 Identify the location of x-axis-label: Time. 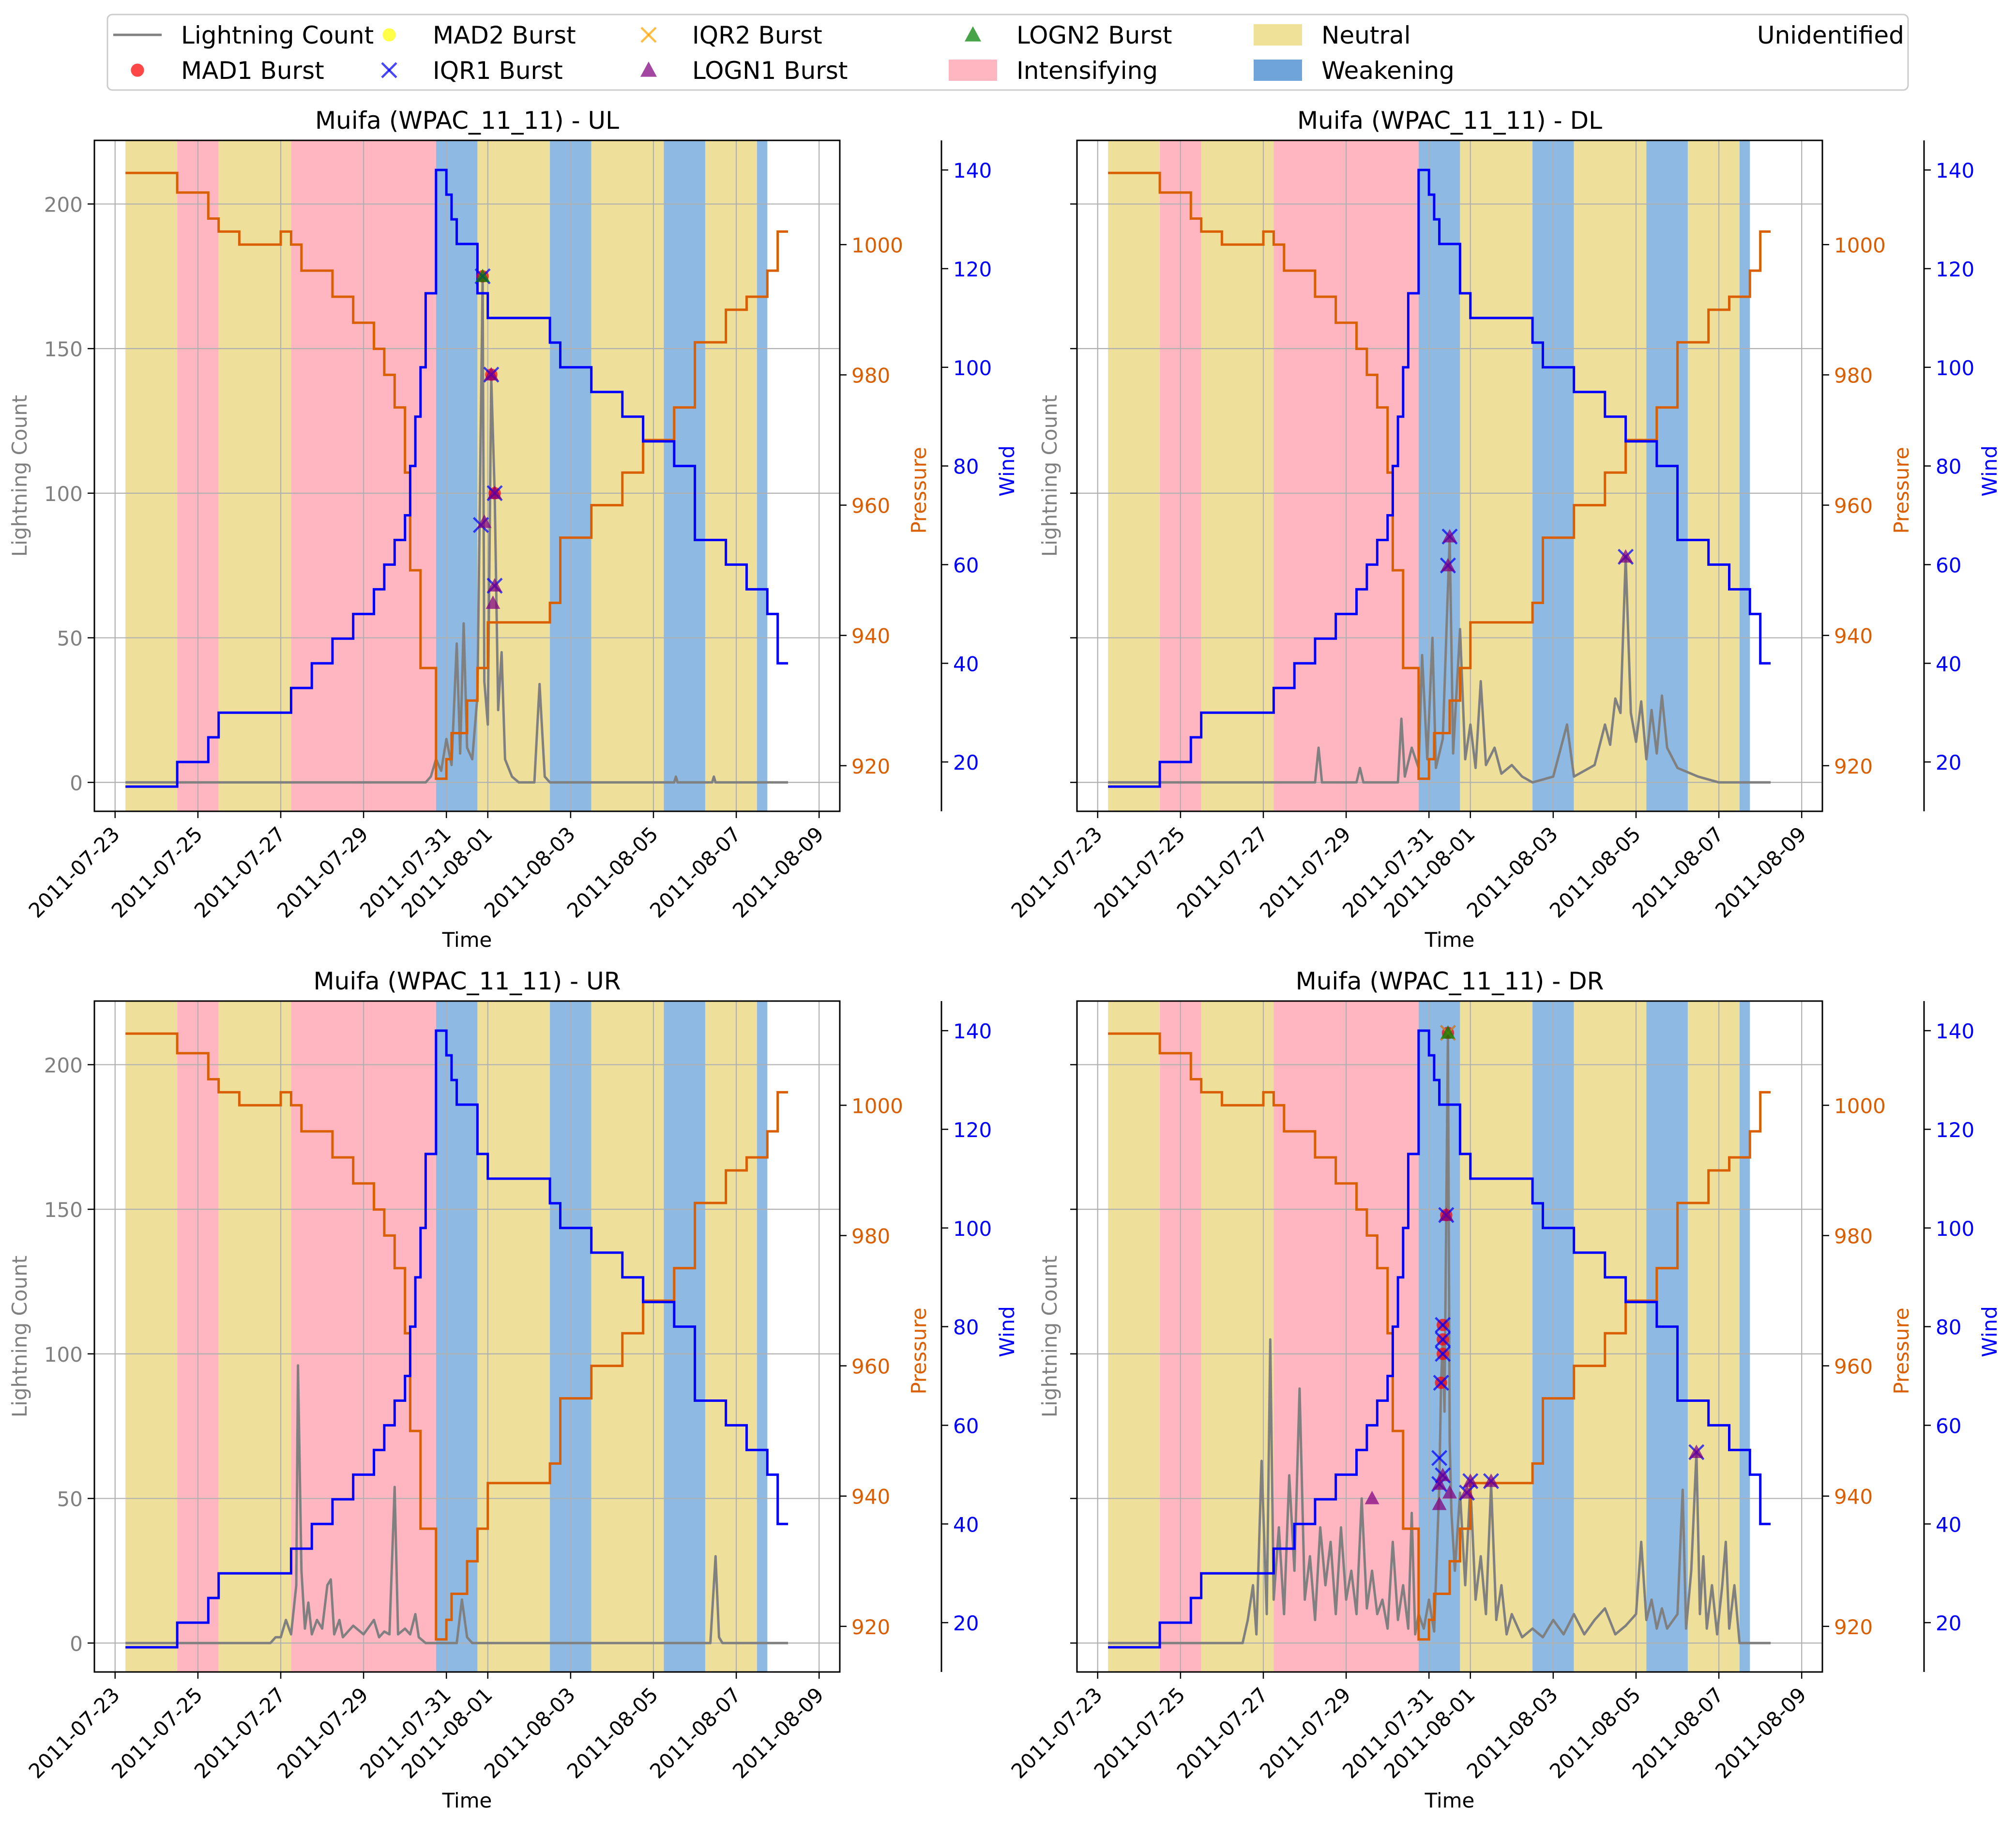
(1450, 940).